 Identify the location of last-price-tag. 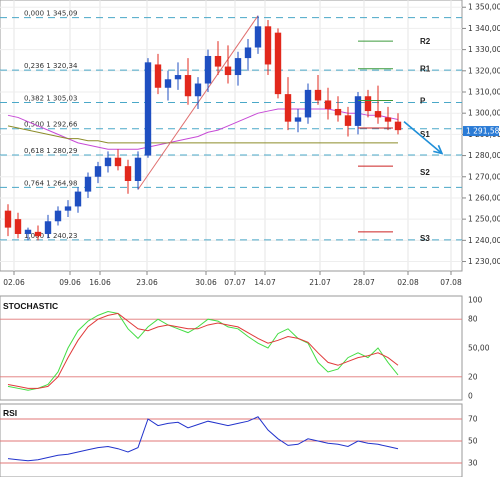
(481, 131).